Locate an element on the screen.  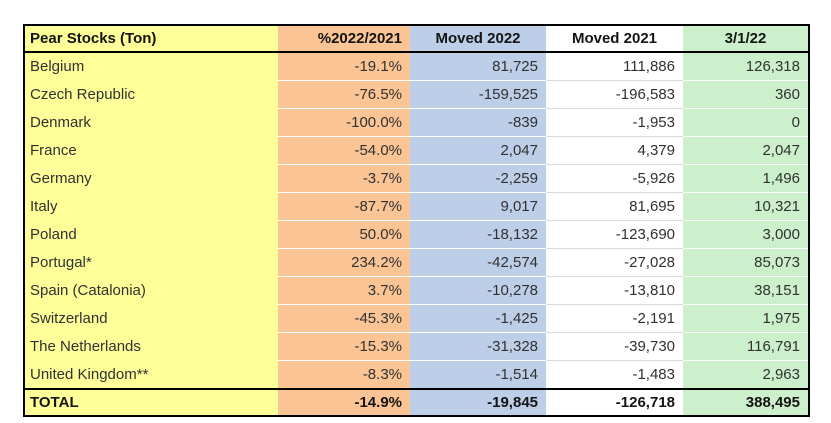
table-row: Germany -3.7% -2,259 -5,926 1,496 is located at coordinates (416, 178).